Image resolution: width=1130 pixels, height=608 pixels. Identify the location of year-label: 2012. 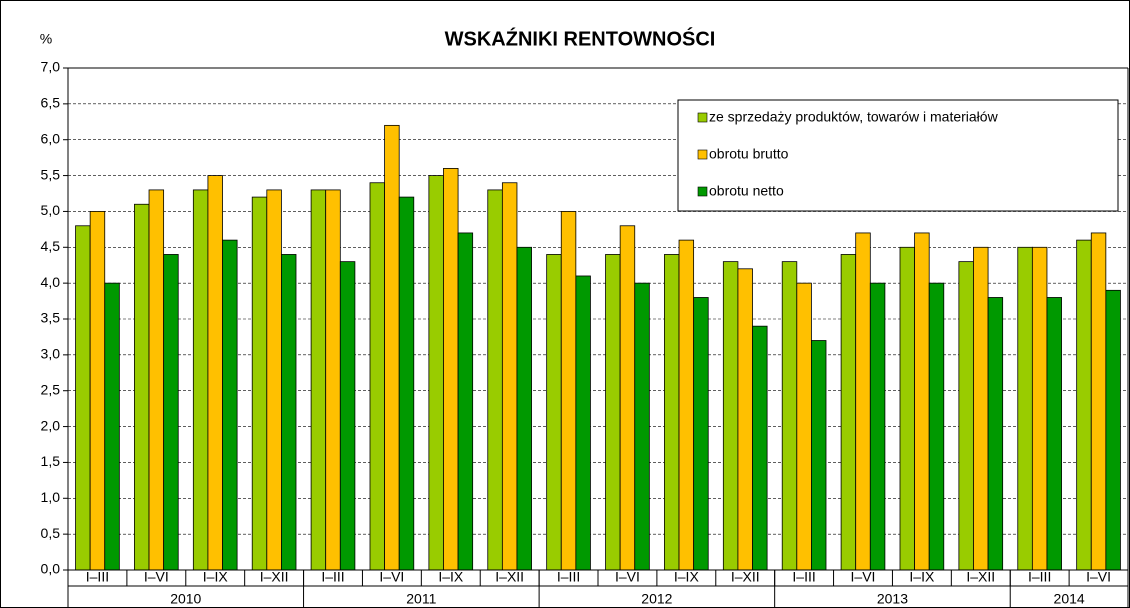
(656, 599).